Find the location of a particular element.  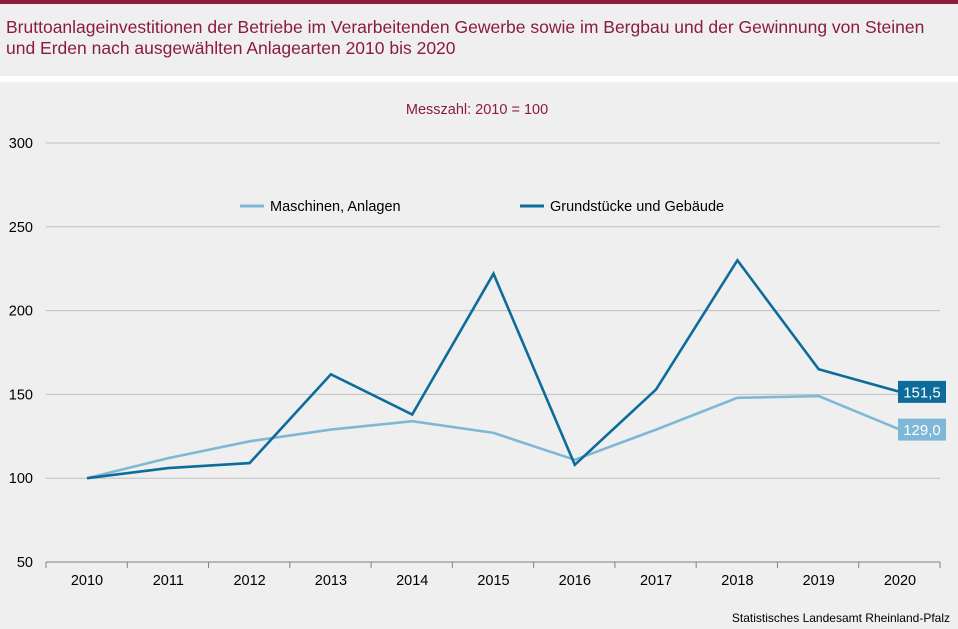

y-tick-label: 300 is located at coordinates (21, 144).